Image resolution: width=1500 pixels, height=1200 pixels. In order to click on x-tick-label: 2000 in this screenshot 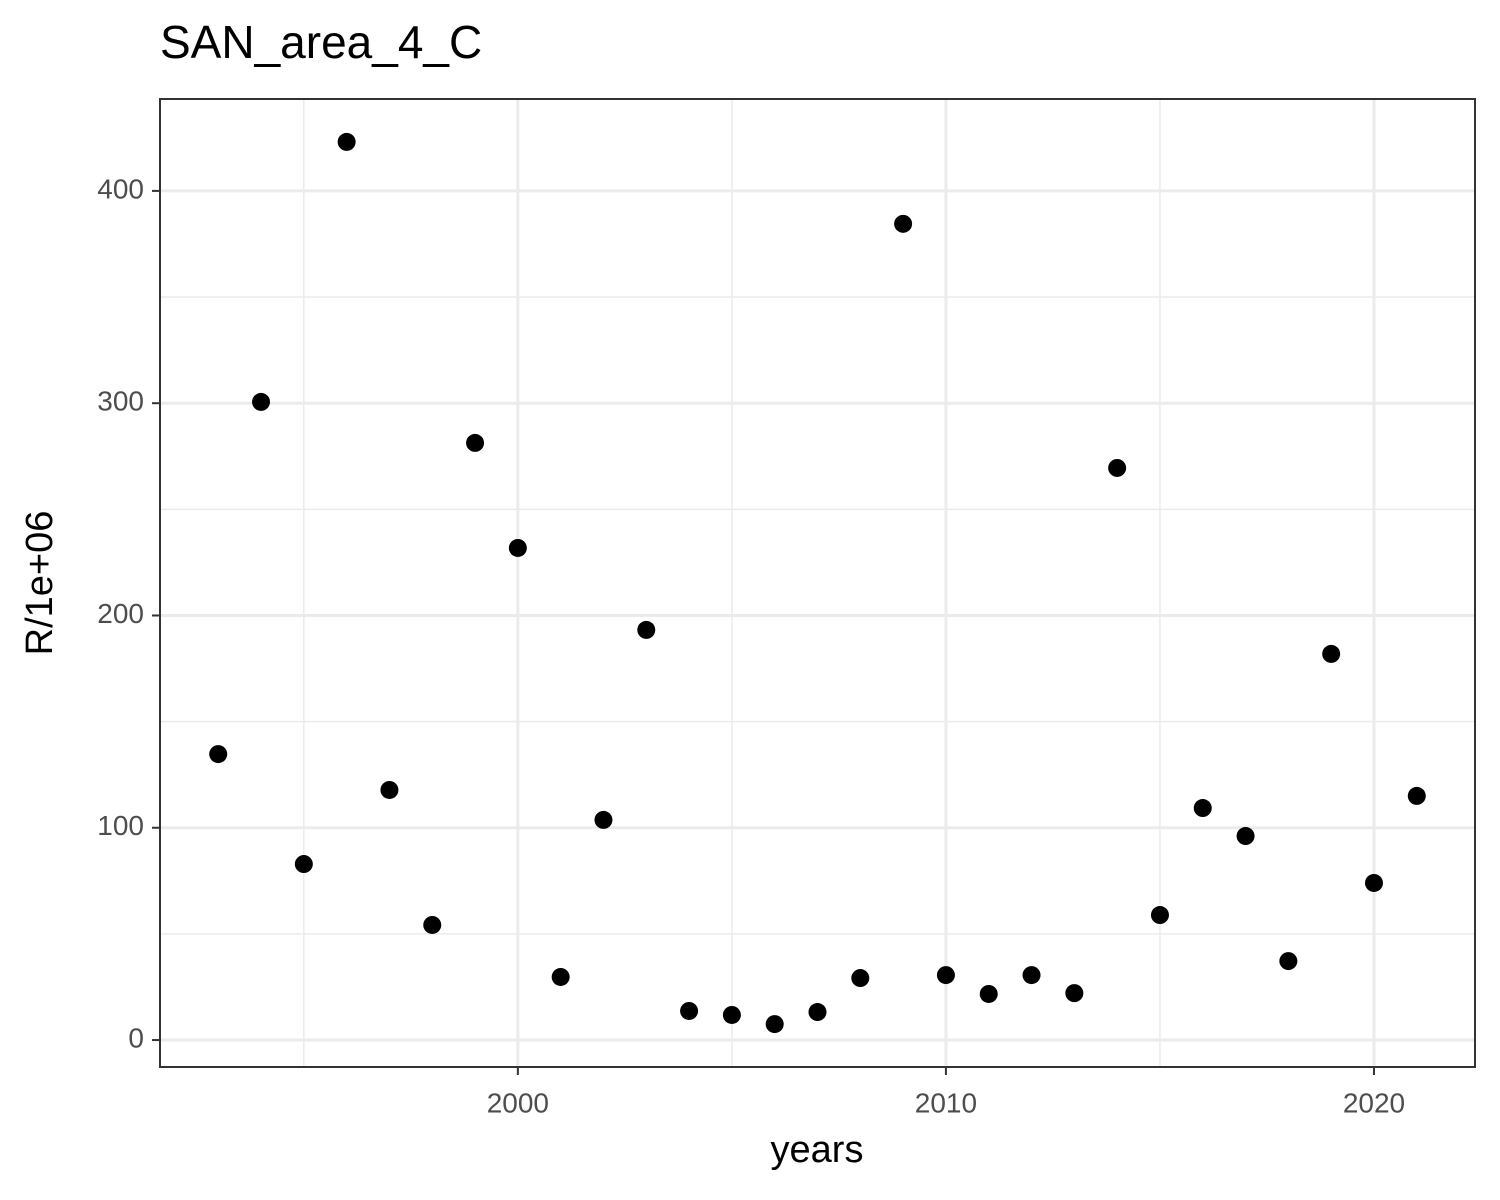, I will do `click(518, 1102)`.